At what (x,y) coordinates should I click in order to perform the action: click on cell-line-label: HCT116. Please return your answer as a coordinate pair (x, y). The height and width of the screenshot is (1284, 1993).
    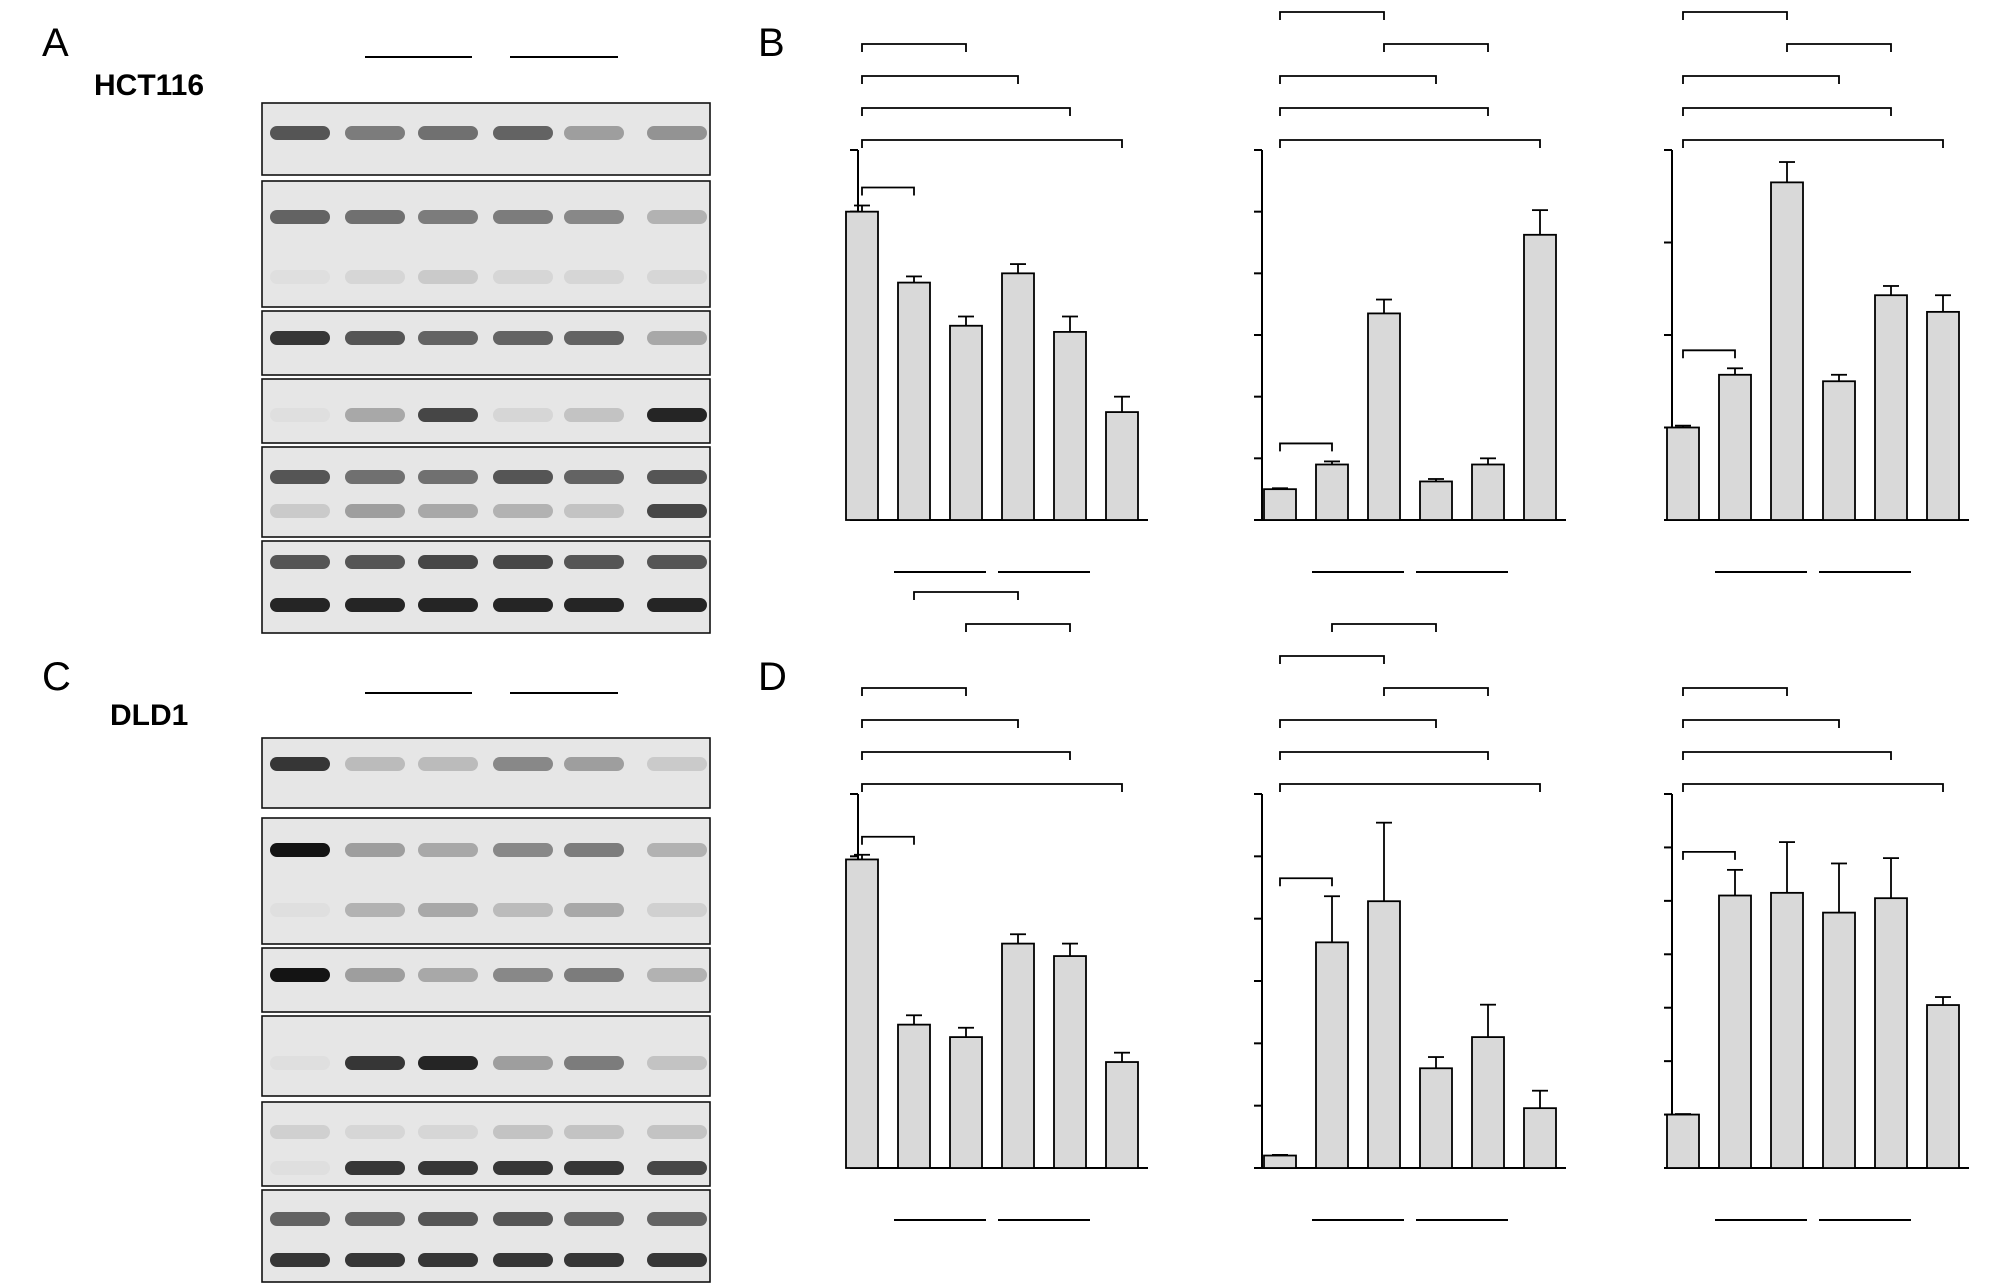
    Looking at the image, I should click on (149, 85).